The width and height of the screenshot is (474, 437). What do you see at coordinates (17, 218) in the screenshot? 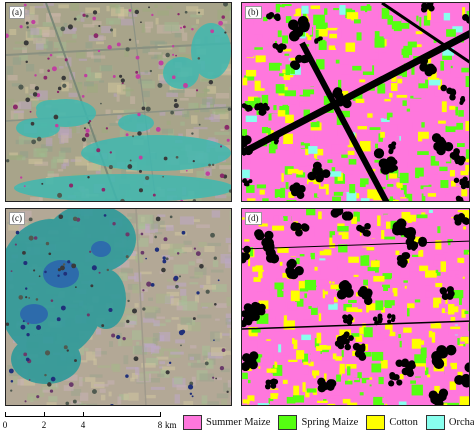
I see `panel-label-c: (c)` at bounding box center [17, 218].